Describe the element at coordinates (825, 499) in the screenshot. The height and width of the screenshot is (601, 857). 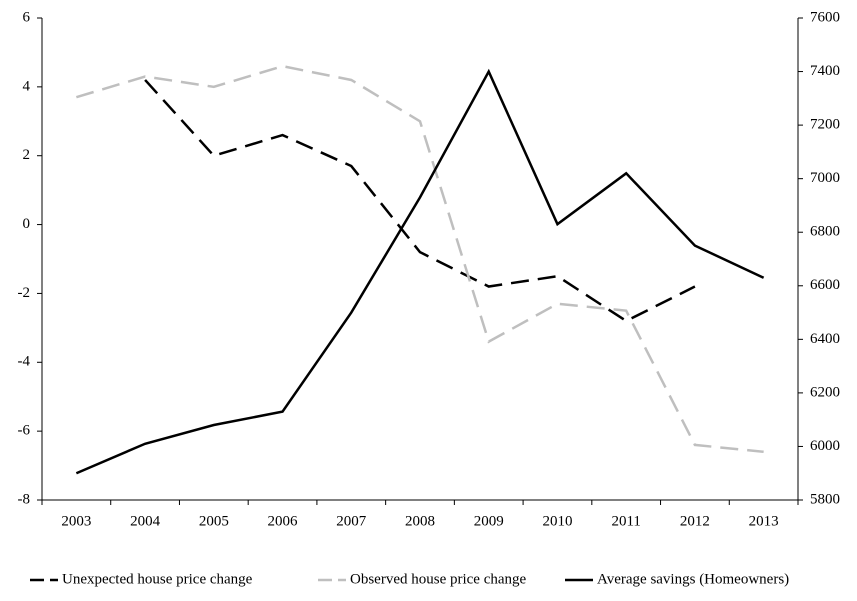
I see `y2-tick-label: 5800` at that location.